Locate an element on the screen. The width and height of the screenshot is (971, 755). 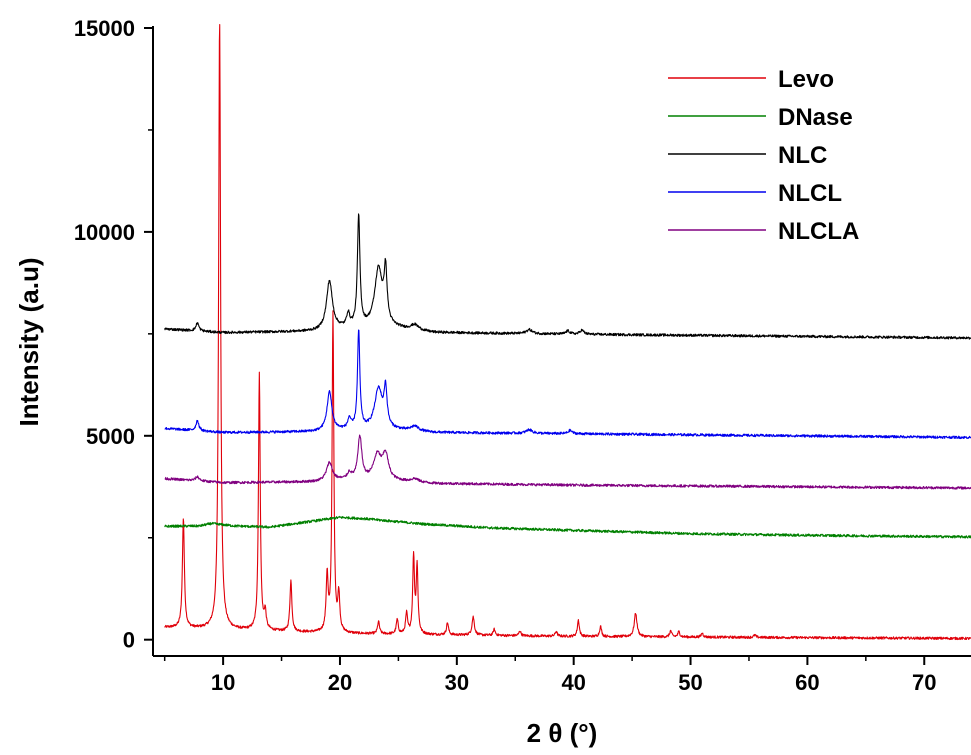
x-tick-label: 70 is located at coordinates (924, 682).